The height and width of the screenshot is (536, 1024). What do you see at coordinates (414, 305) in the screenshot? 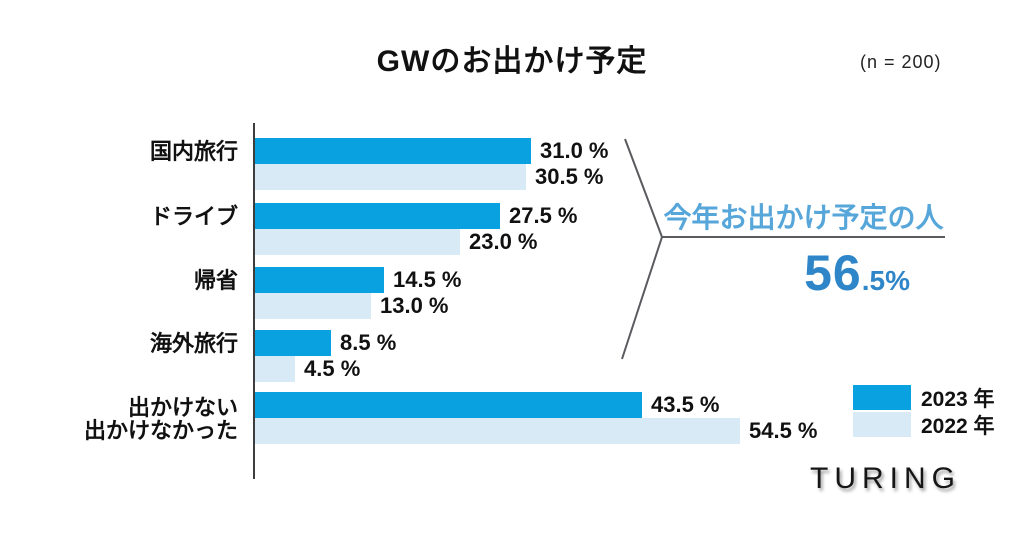
I see `value-label: 13.0 %` at bounding box center [414, 305].